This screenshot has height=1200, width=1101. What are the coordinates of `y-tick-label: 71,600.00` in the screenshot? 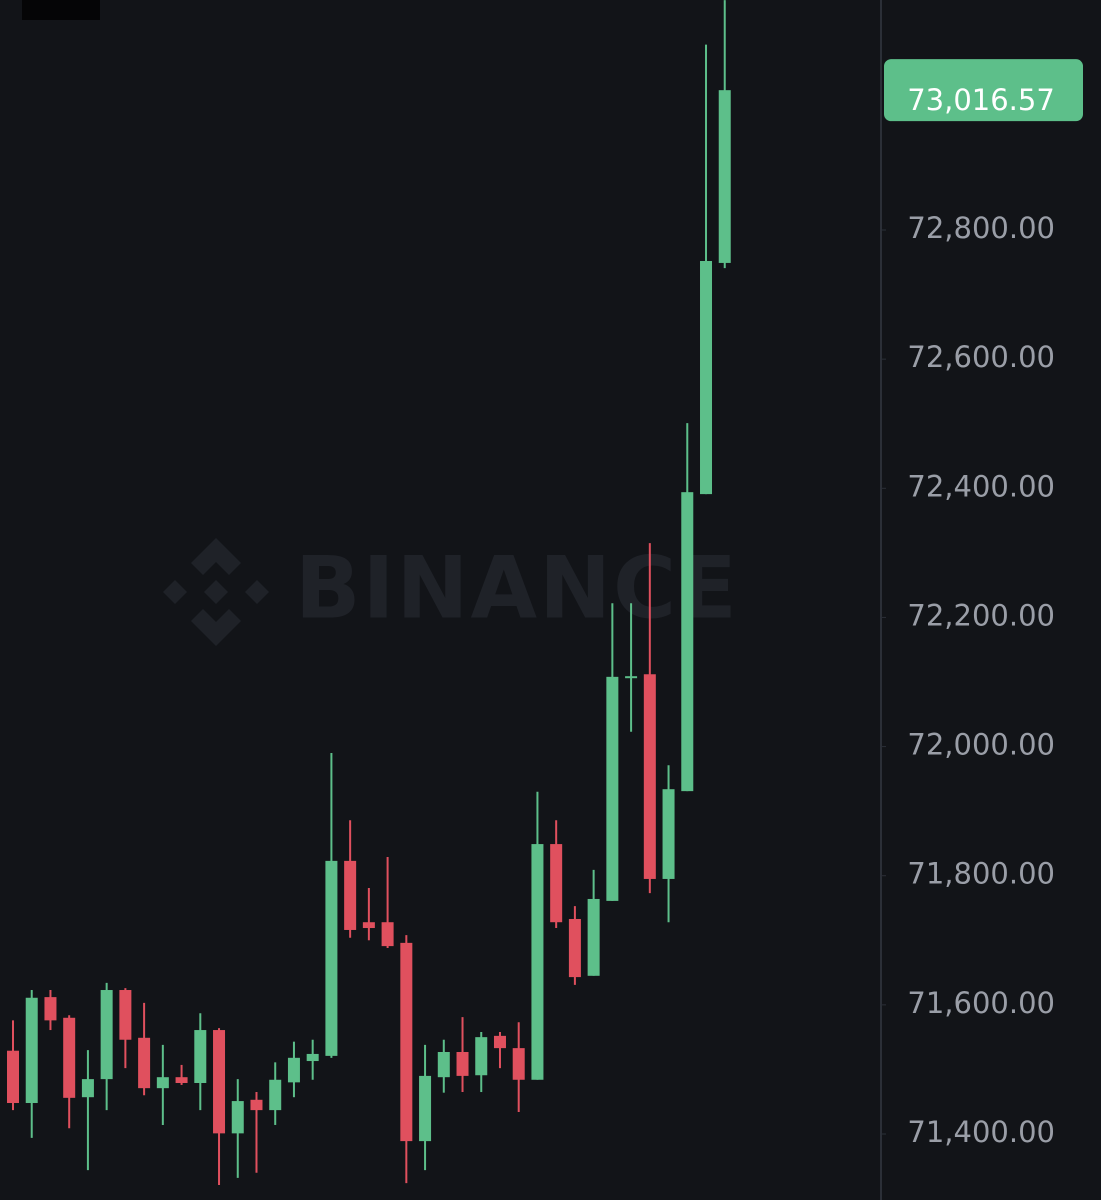 It's located at (981, 1003).